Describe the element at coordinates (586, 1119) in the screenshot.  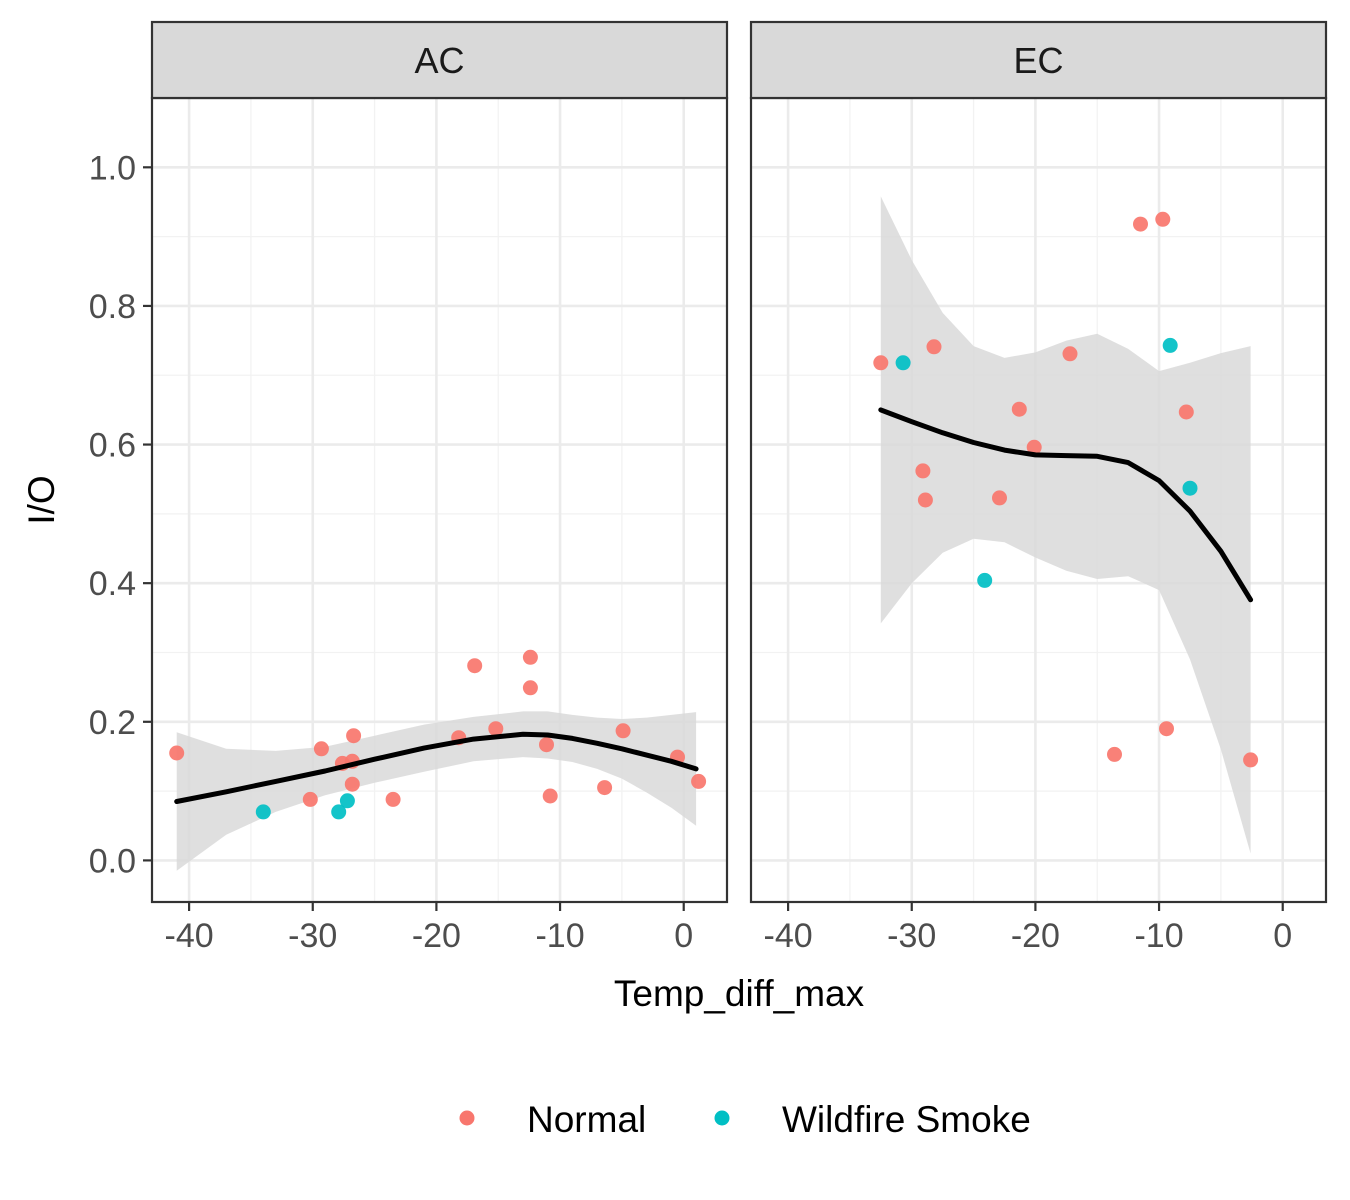
I see `legend-label: Normal` at that location.